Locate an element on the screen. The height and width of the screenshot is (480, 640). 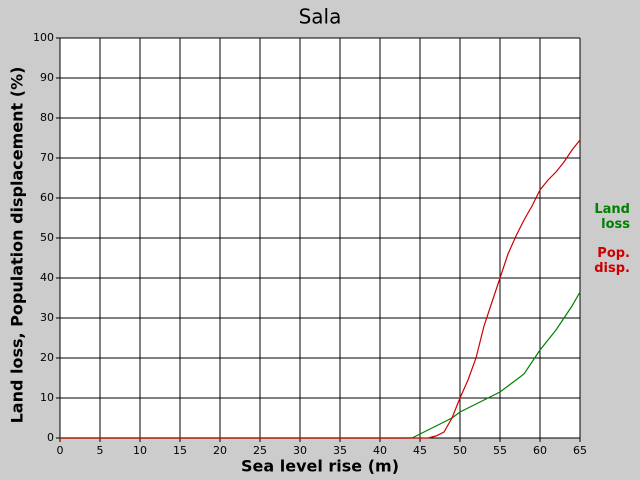
y-tick-label: 30 is located at coordinates (47, 317).